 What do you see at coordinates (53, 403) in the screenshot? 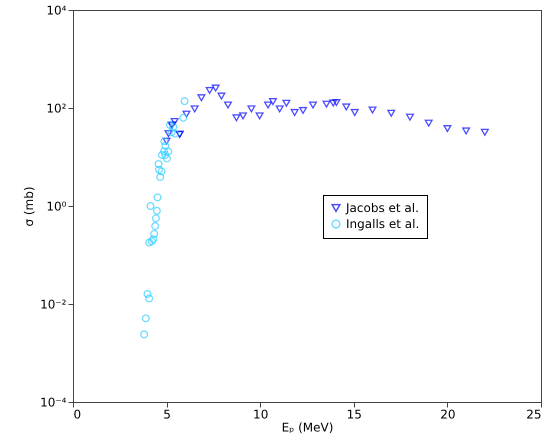
I see `y-tick-label: 10⁻⁴` at bounding box center [53, 403].